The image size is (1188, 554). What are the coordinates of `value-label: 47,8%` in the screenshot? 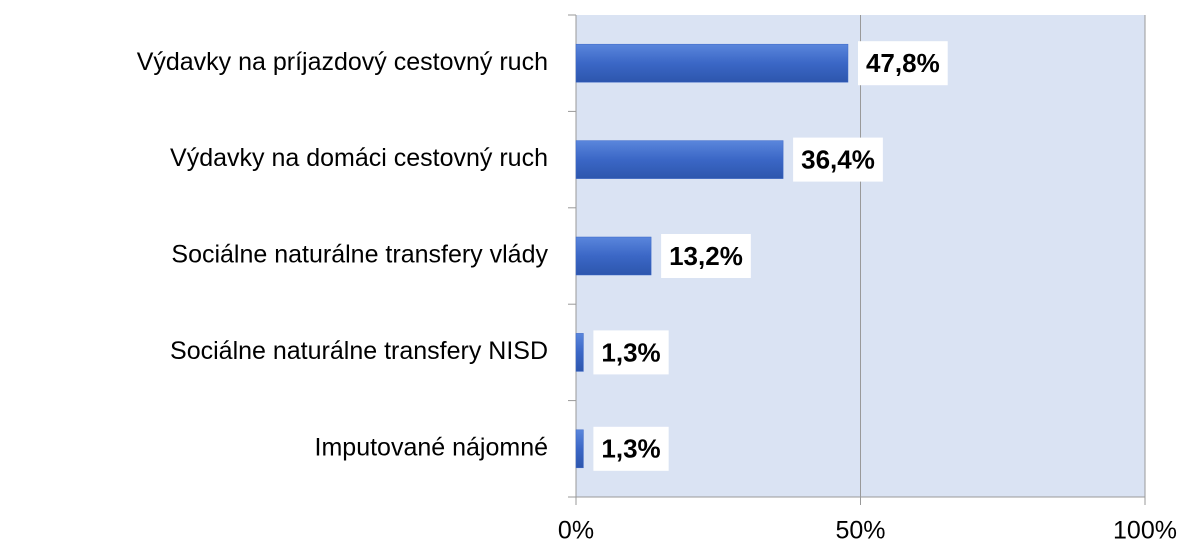 It's located at (903, 63).